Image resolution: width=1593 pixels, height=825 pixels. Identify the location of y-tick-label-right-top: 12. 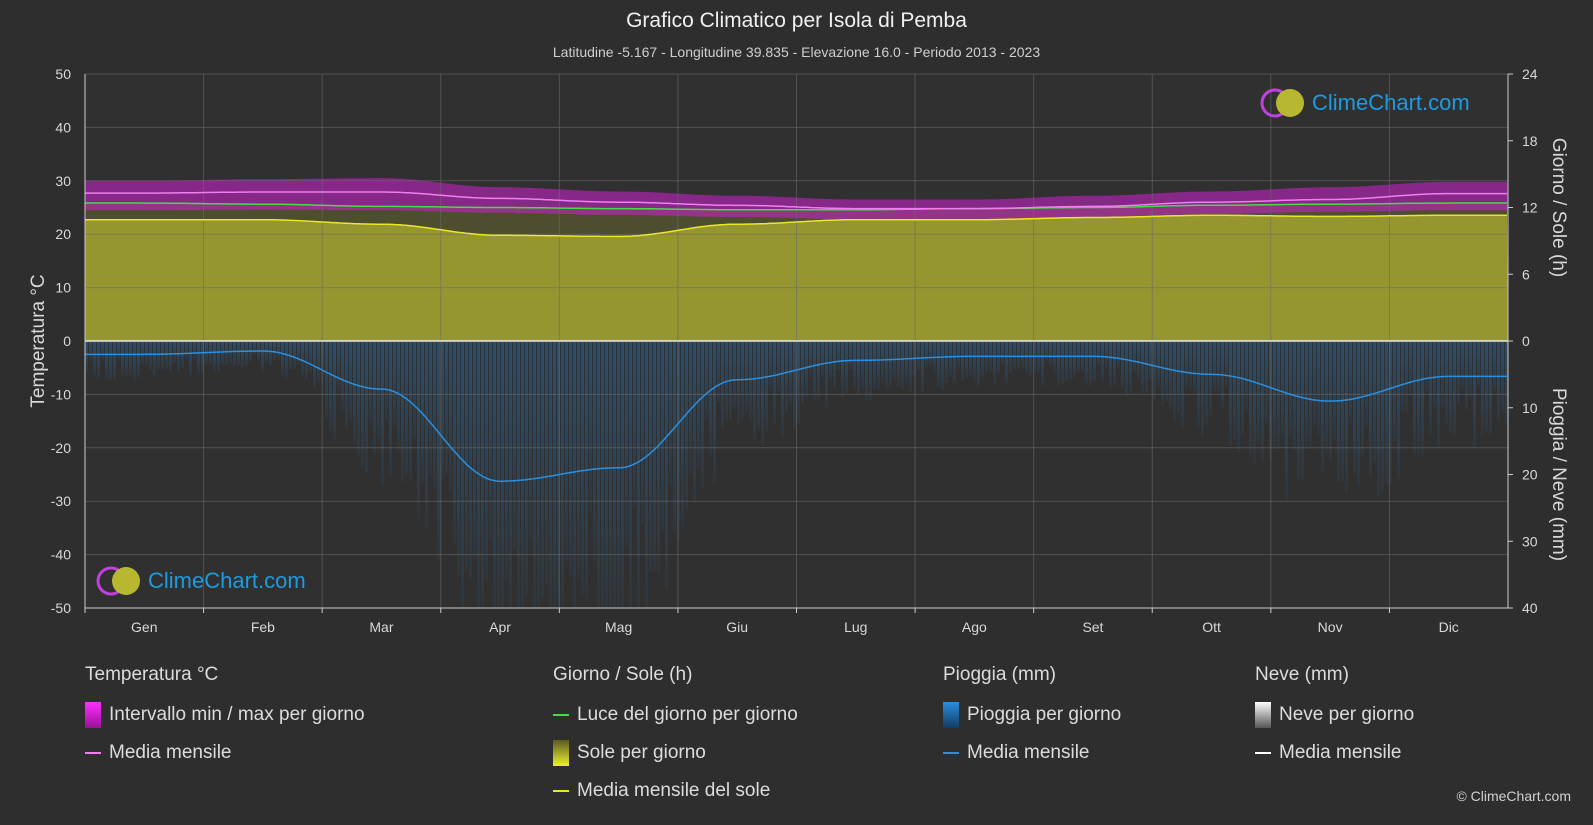
(1530, 208).